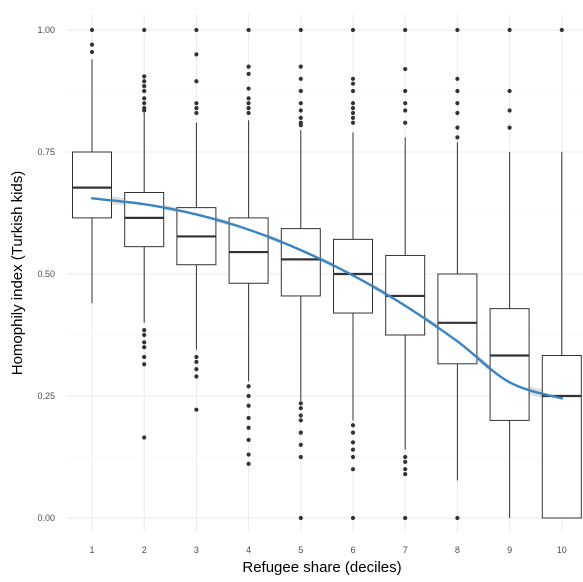 Image resolution: width=583 pixels, height=582 pixels. What do you see at coordinates (321, 567) in the screenshot?
I see `x-axis-title: Refugee share (deciles)` at bounding box center [321, 567].